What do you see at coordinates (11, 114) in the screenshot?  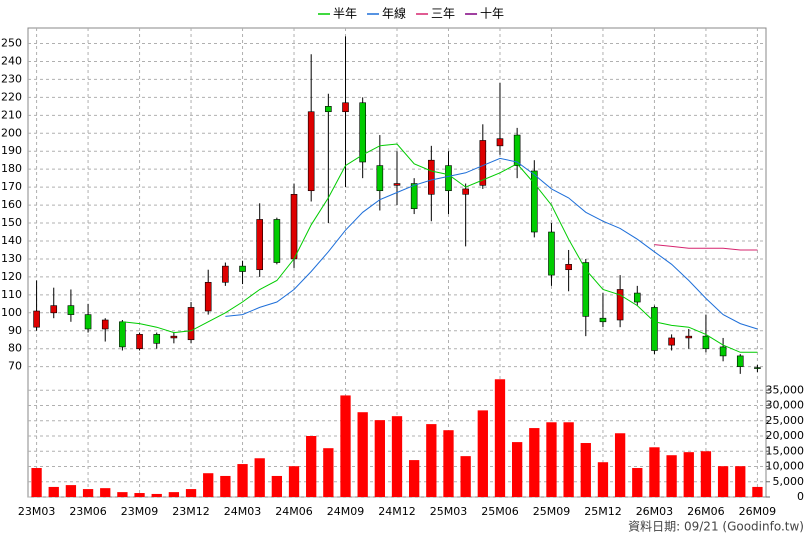 I see `y-tick-label: 210` at bounding box center [11, 114].